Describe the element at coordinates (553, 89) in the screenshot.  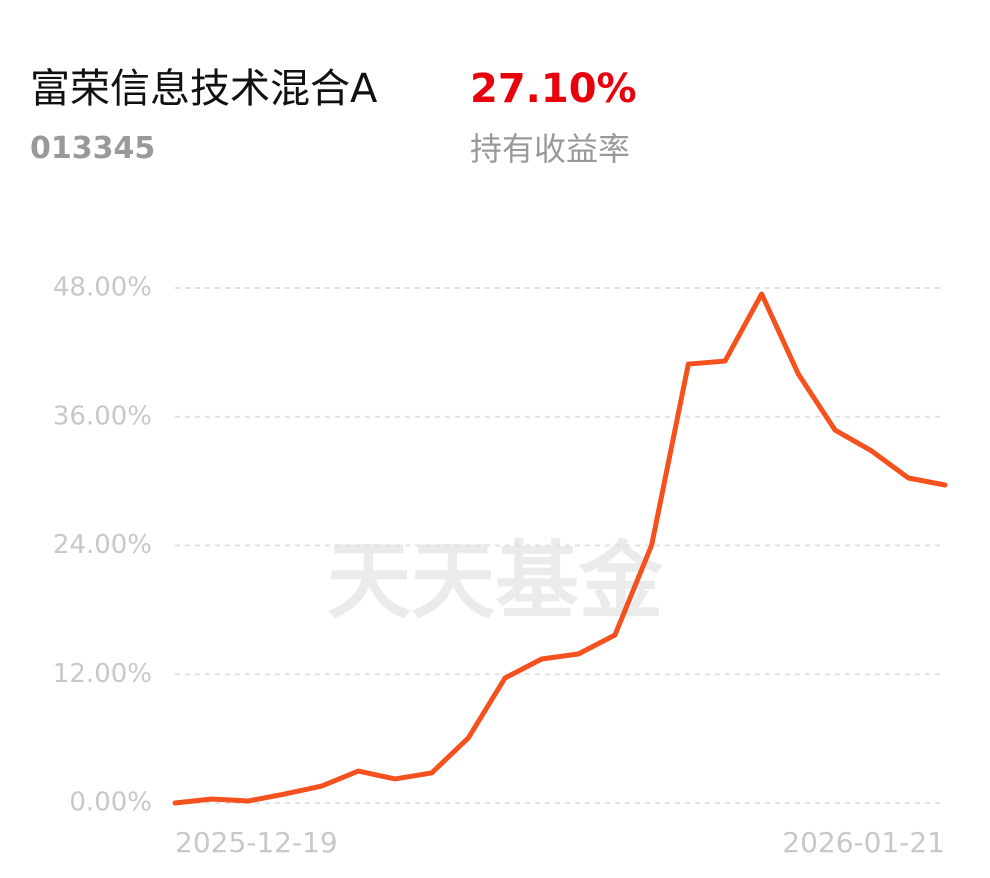
I see `return-value: 27.10%` at that location.